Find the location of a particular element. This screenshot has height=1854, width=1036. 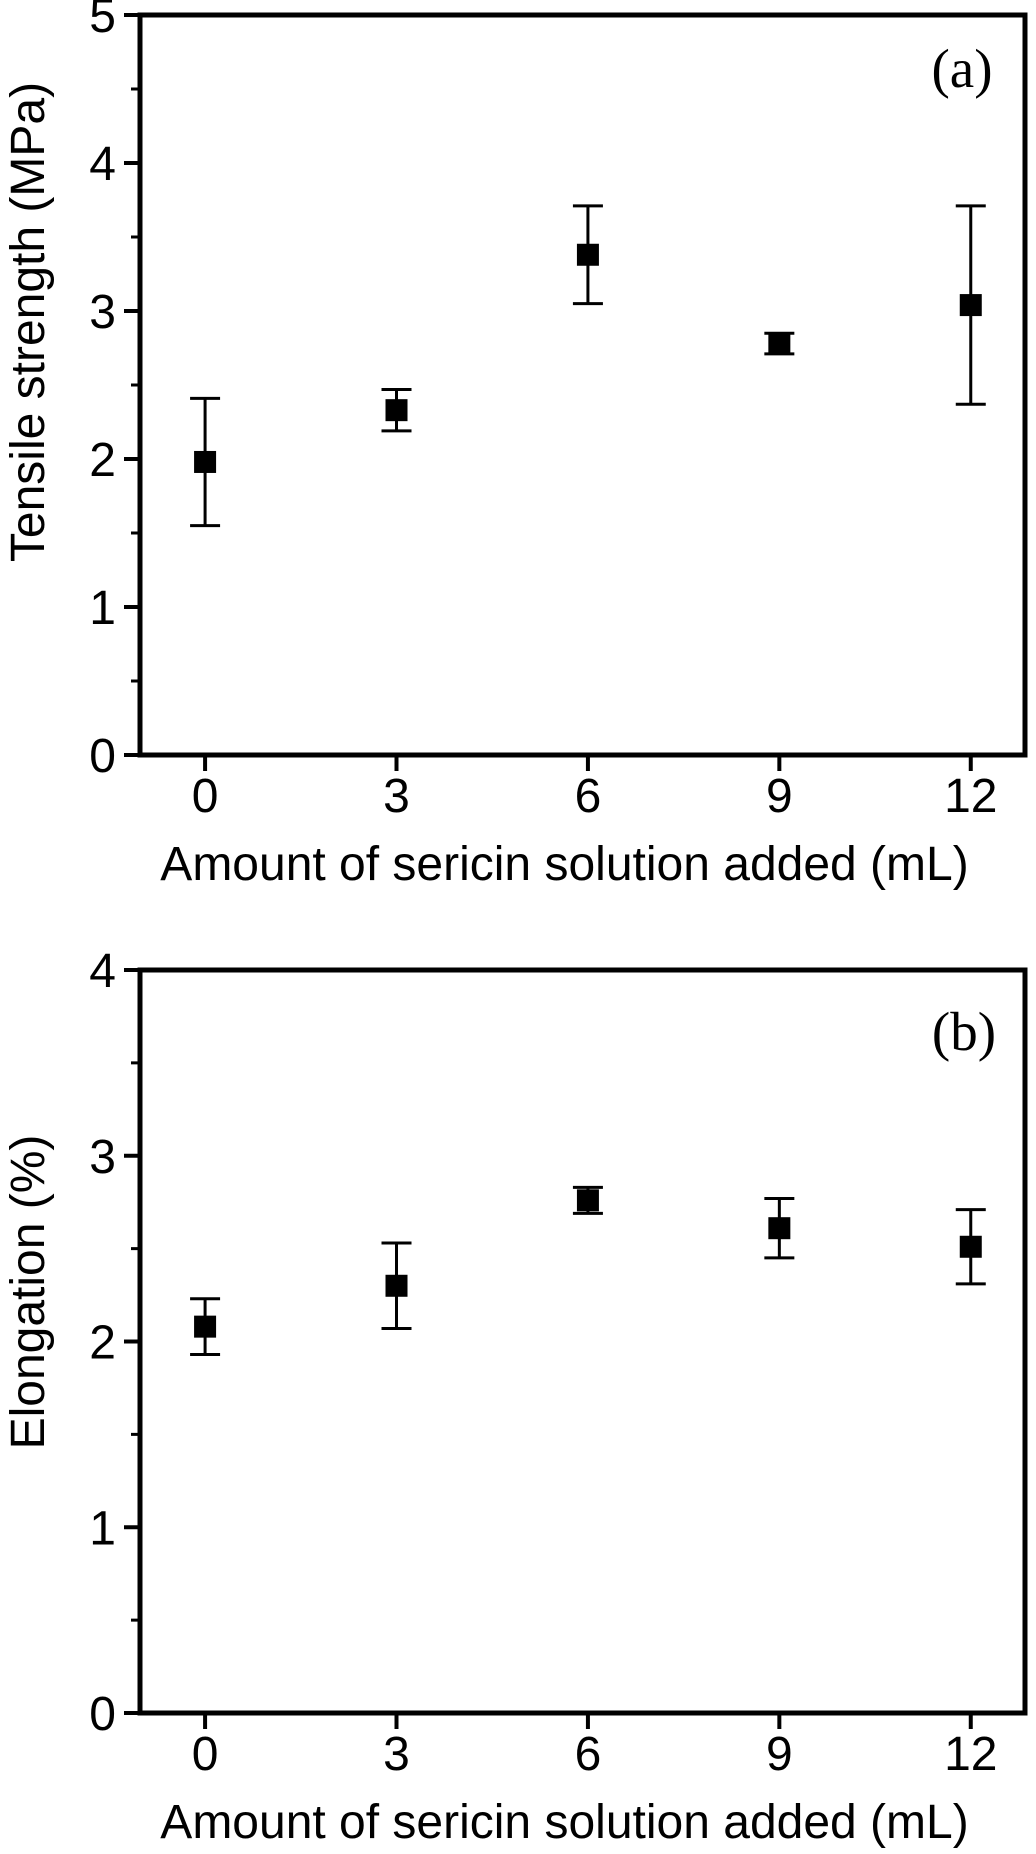

y-axis-title: Tensile strength (MPa) is located at coordinates (28, 322).